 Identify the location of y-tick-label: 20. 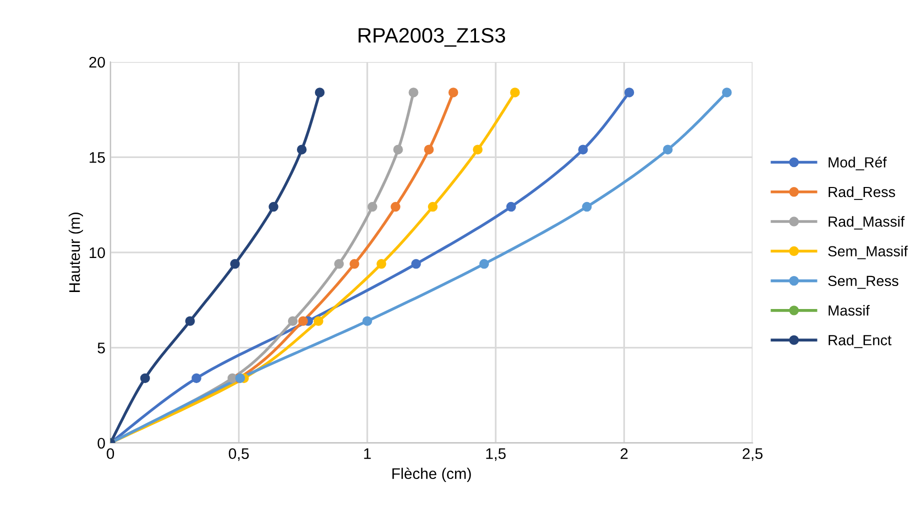
(97, 62).